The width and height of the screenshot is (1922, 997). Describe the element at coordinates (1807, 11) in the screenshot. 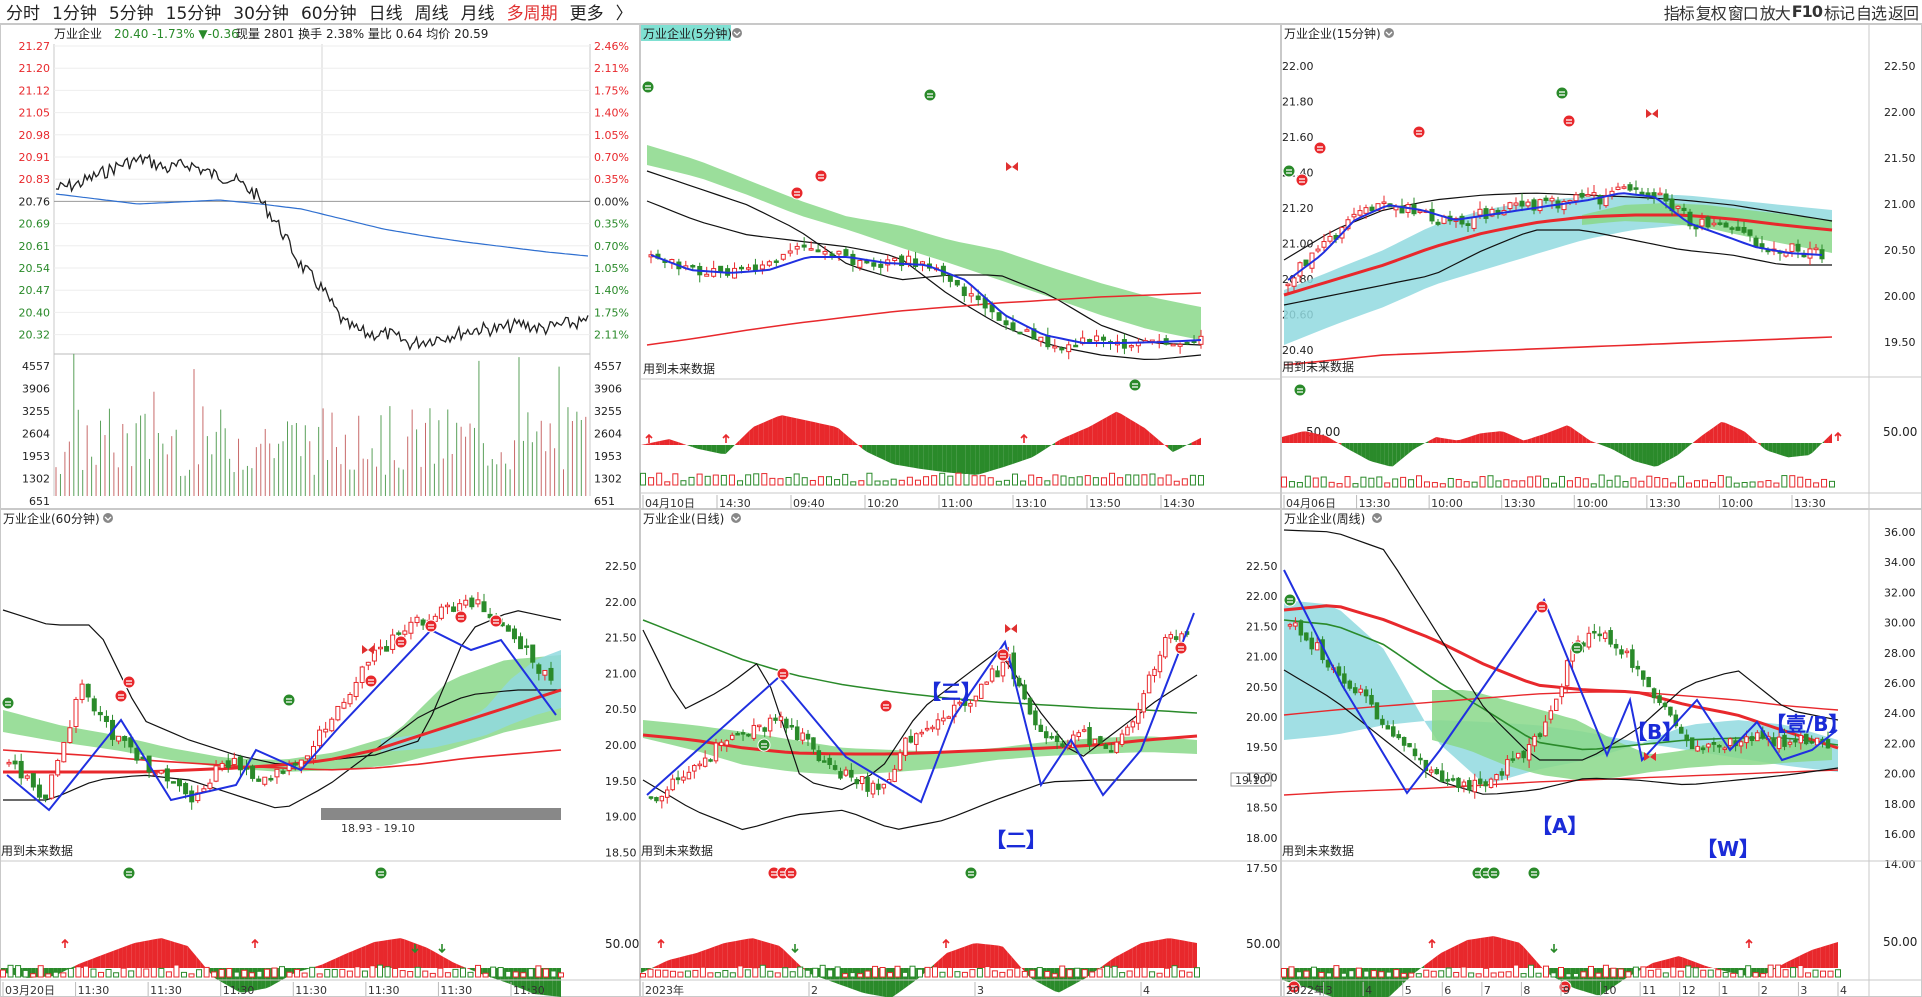

I see `f10-button: F10` at that location.